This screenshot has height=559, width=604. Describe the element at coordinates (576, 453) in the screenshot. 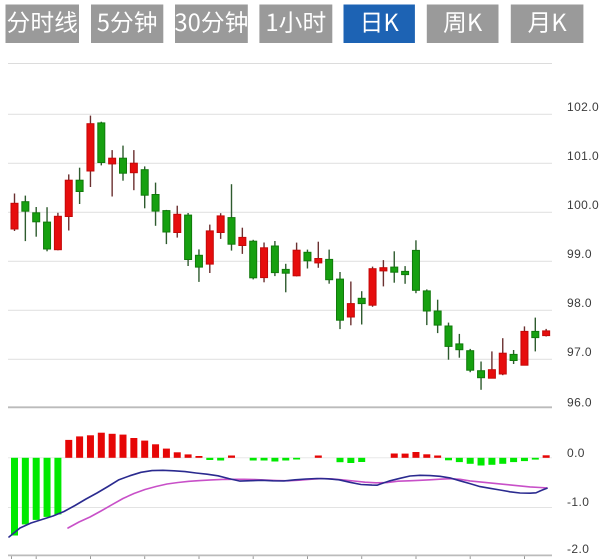

I see `svg-text: 0.0` at that location.